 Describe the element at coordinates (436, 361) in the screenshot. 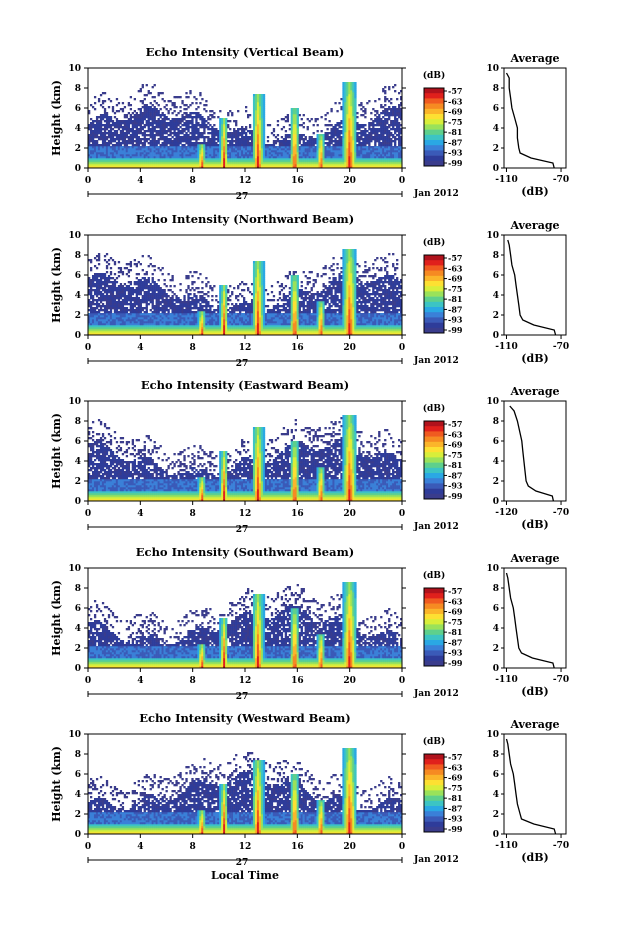

I see `month-label: Jan 2012` at that location.